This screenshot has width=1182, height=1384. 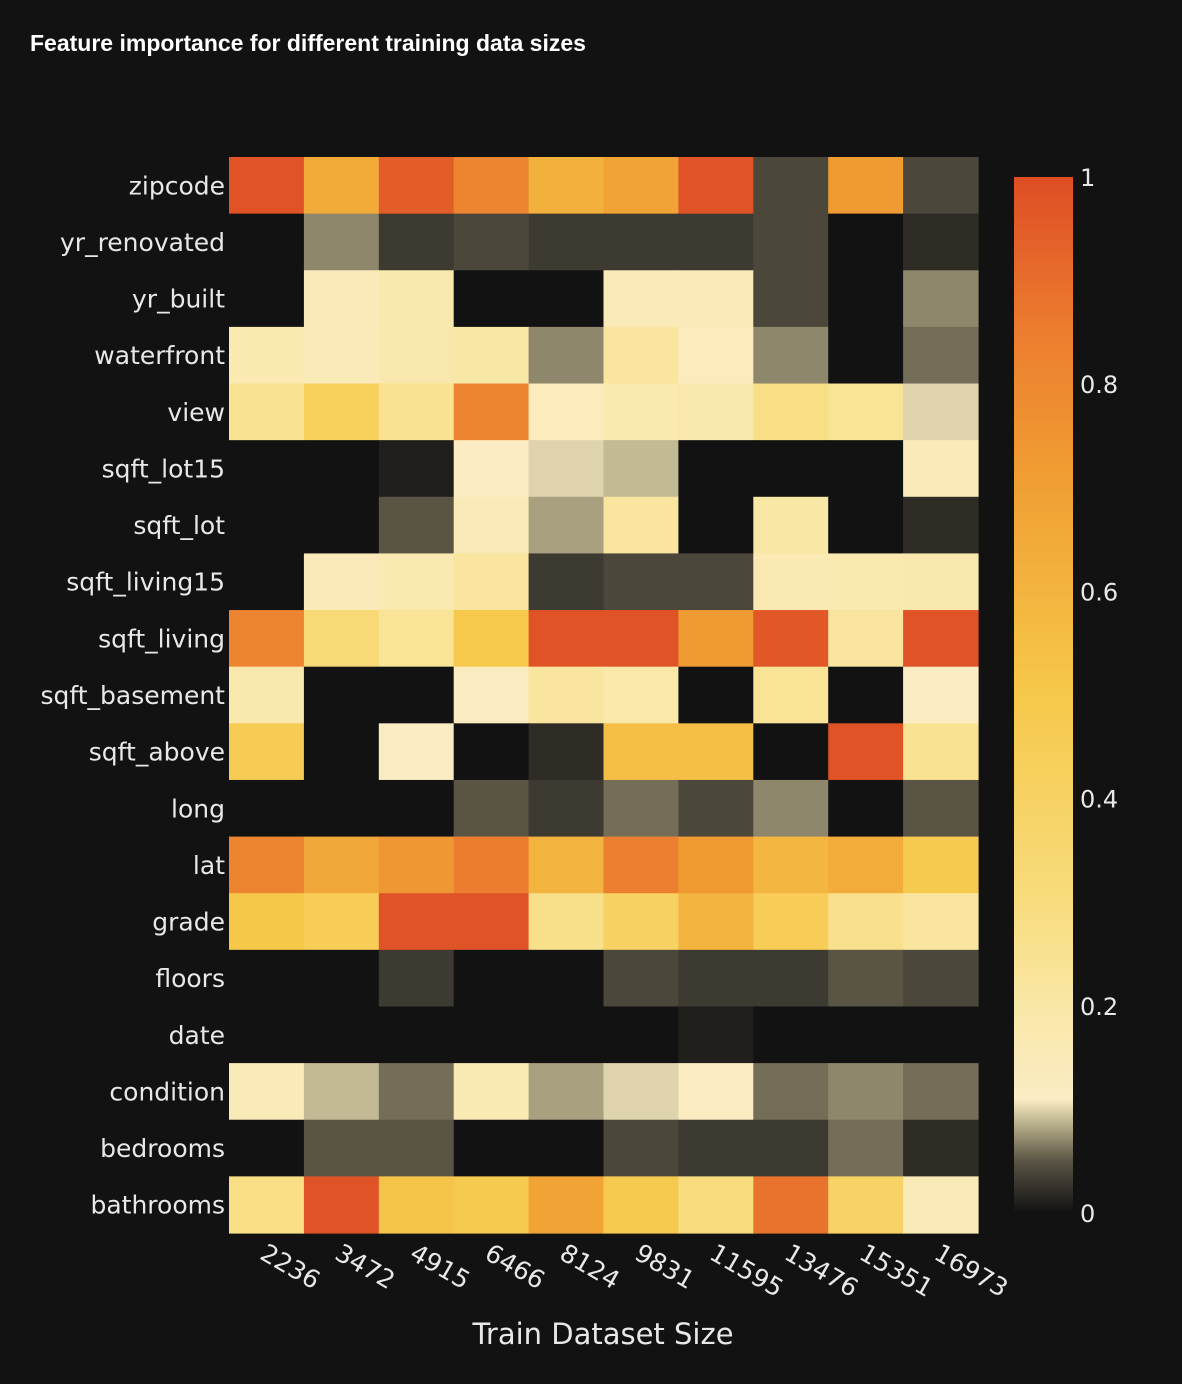 I want to click on y-tick-label: yr_built, so click(x=178, y=299).